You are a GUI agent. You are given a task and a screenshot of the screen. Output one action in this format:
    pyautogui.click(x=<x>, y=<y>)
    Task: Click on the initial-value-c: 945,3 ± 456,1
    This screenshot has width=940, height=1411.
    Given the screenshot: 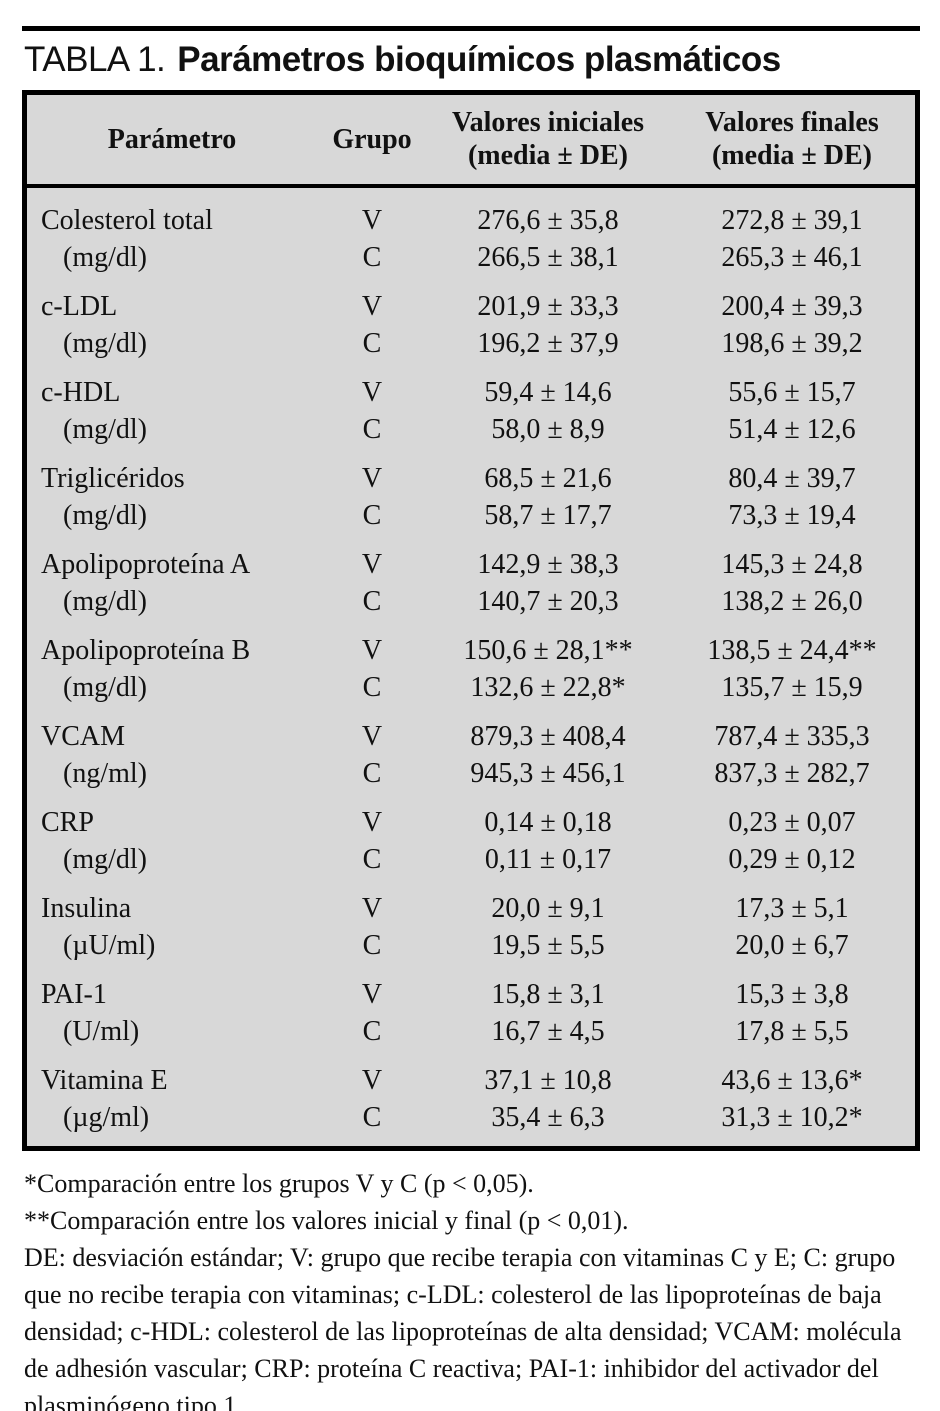 What is the action you would take?
    pyautogui.click(x=548, y=773)
    